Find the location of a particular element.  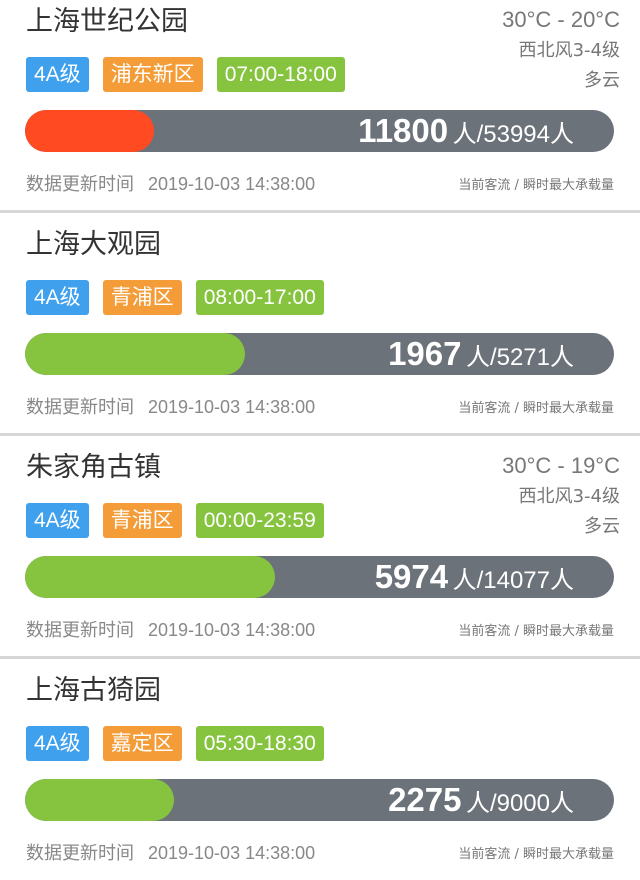

max-capacity: /5271人 is located at coordinates (531, 357).